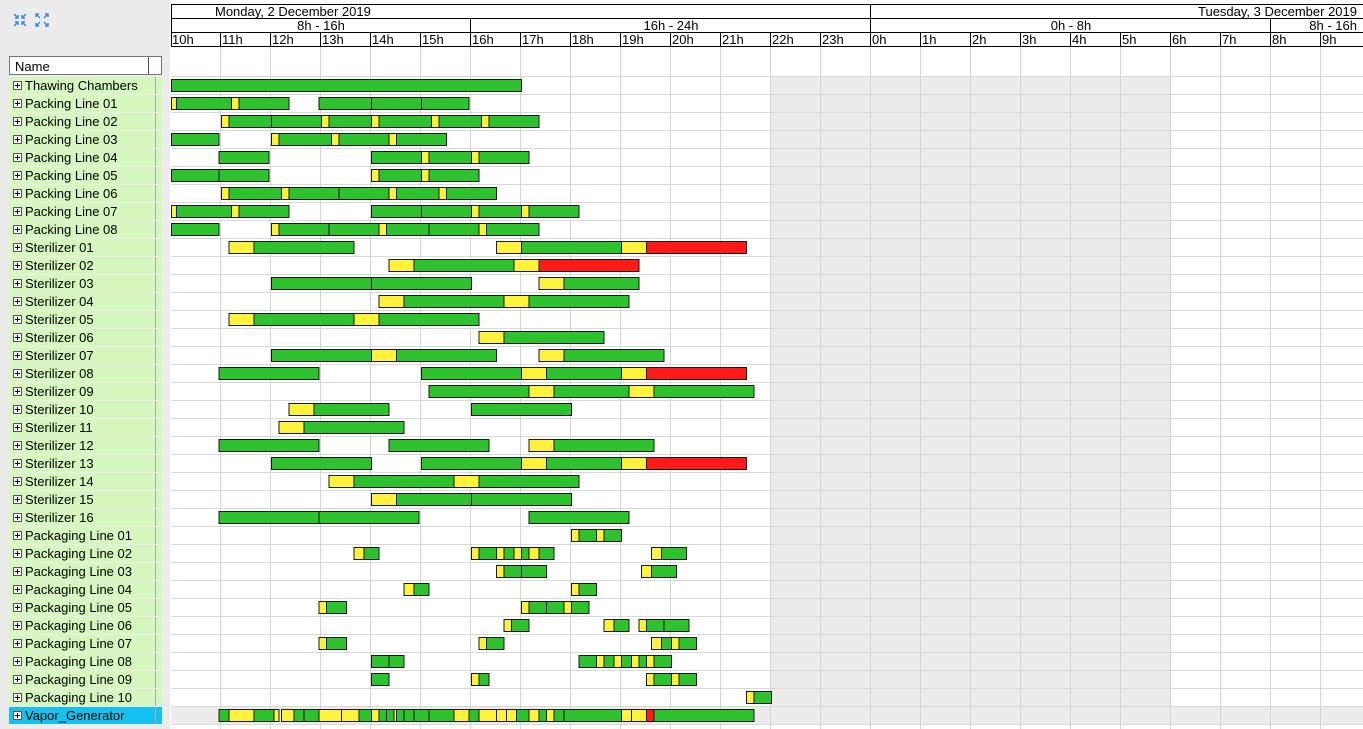 This screenshot has height=729, width=1363. Describe the element at coordinates (85, 679) in the screenshot. I see `resource-row: Packaging Line 09` at that location.